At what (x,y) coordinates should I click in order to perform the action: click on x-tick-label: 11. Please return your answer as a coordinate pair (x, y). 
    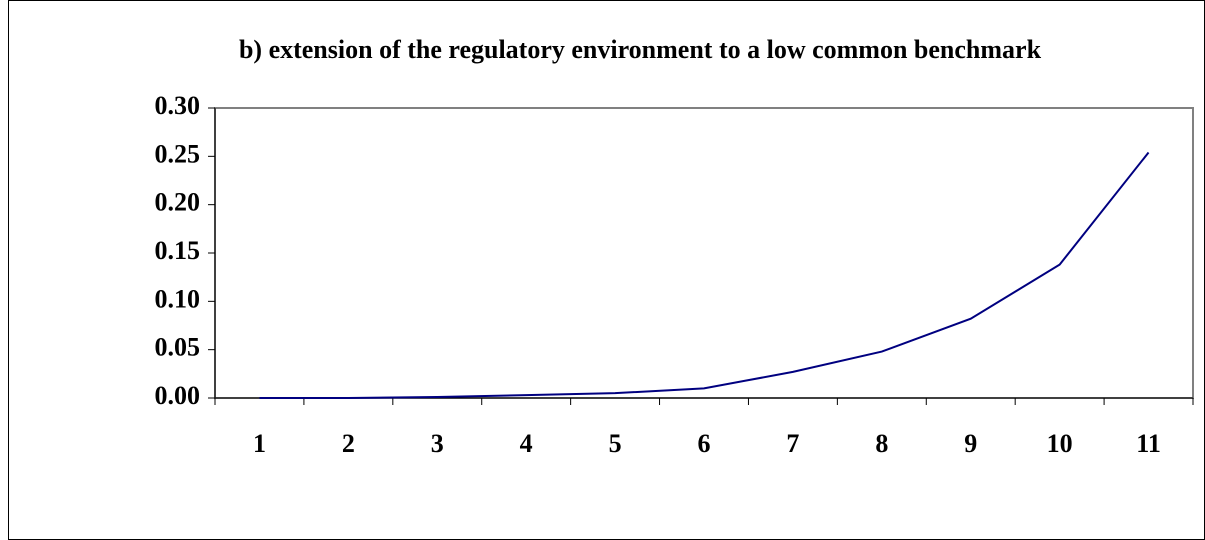
    Looking at the image, I should click on (1148, 443).